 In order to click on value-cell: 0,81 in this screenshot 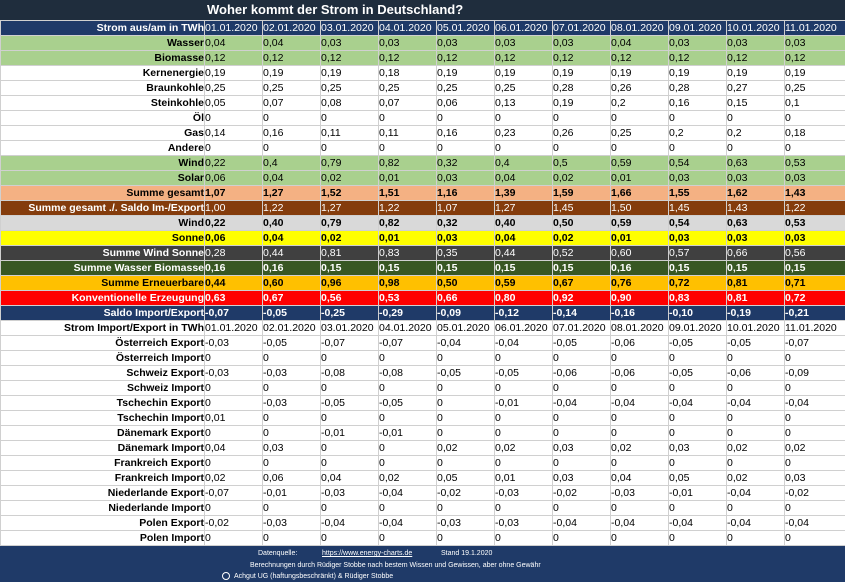, I will do `click(349, 253)`.